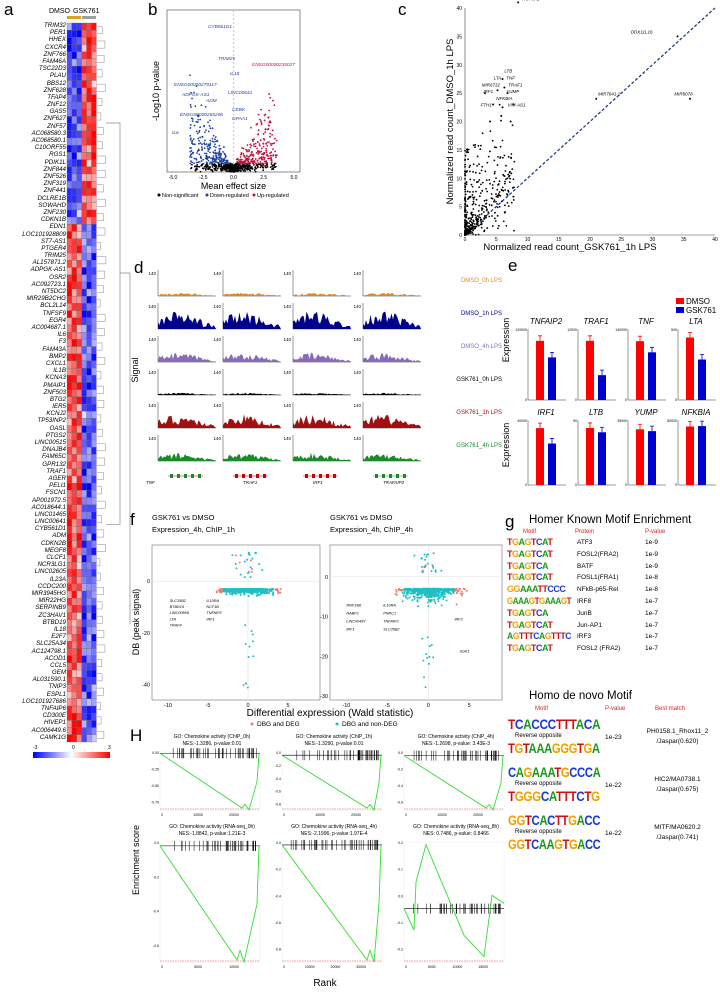 This screenshot has height=994, width=720. Describe the element at coordinates (155, 753) in the screenshot. I see `y-tick-label: 0.00` at that location.